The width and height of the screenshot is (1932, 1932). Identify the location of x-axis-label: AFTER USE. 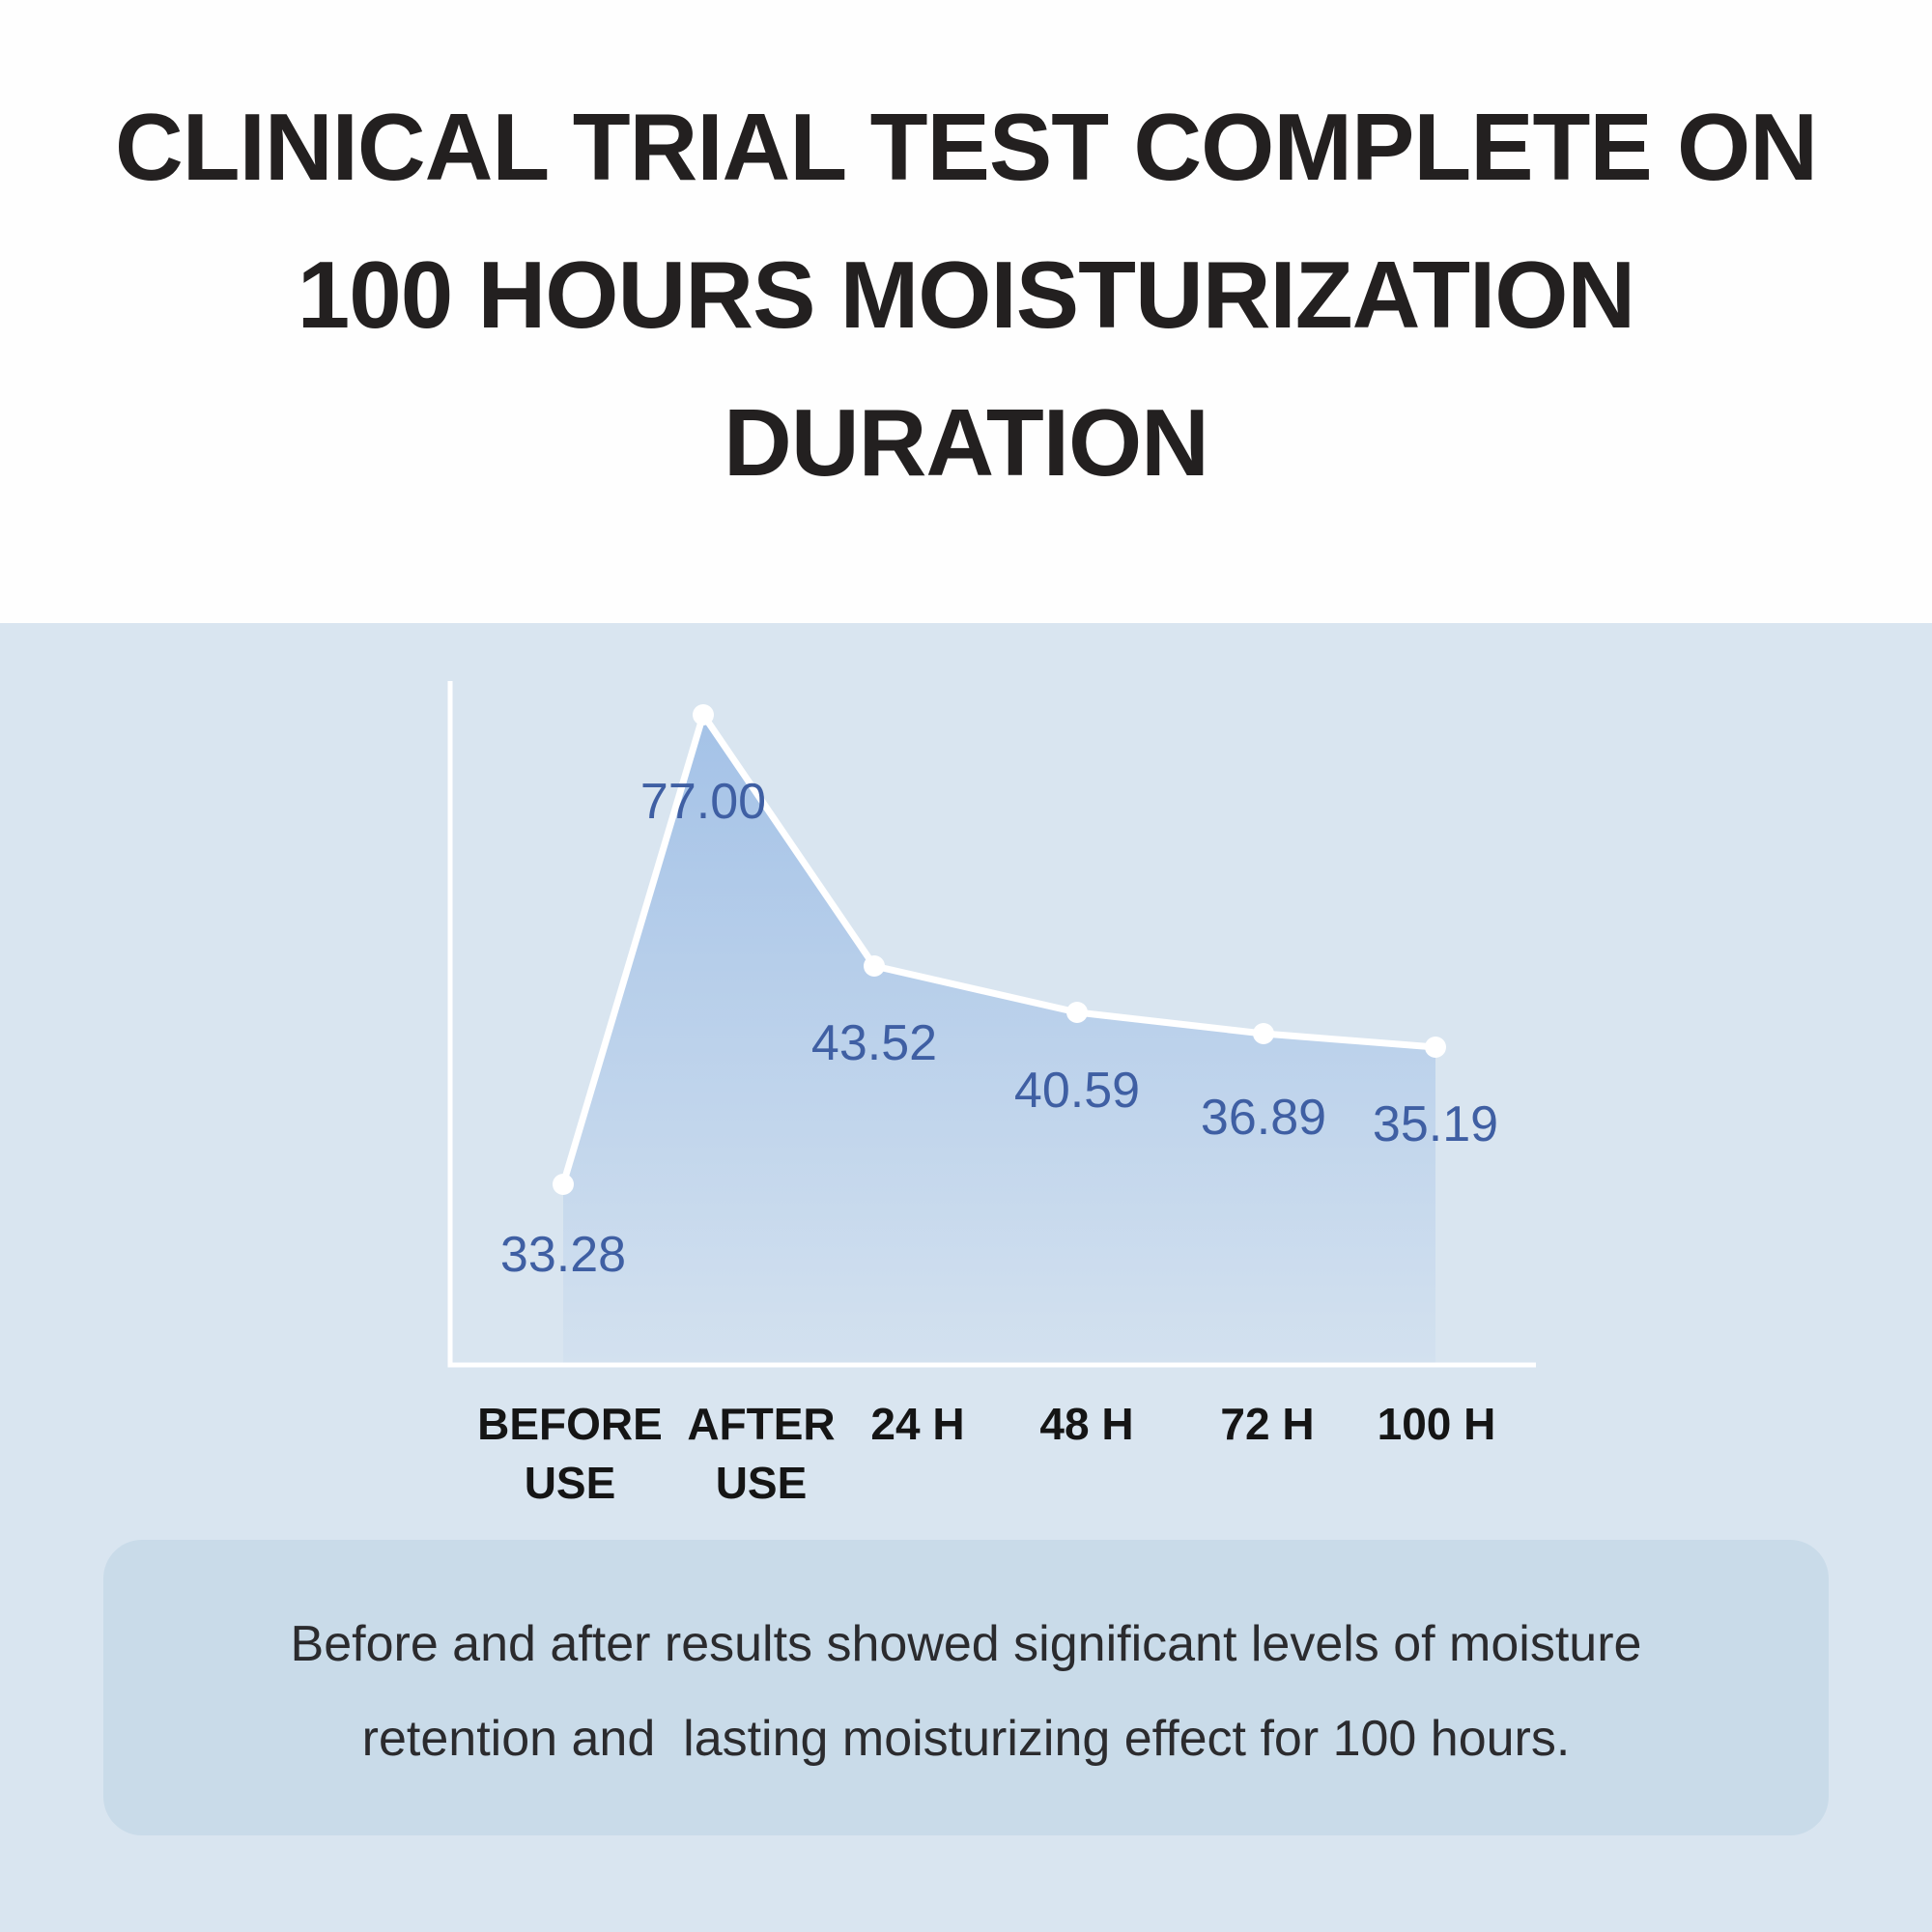
(761, 1453).